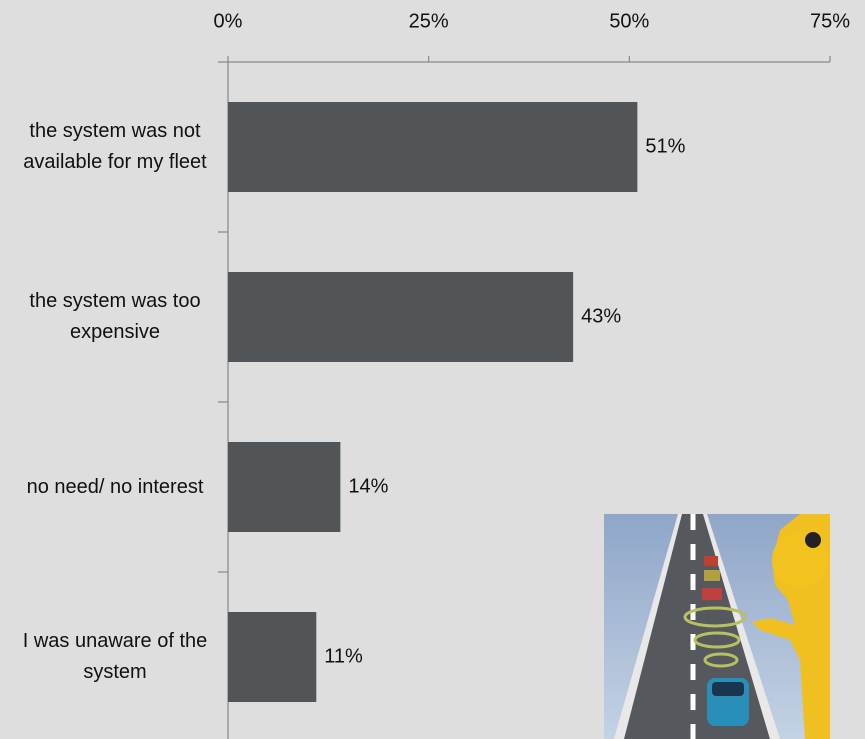 The width and height of the screenshot is (865, 739). What do you see at coordinates (368, 486) in the screenshot?
I see `value-label: 14%` at bounding box center [368, 486].